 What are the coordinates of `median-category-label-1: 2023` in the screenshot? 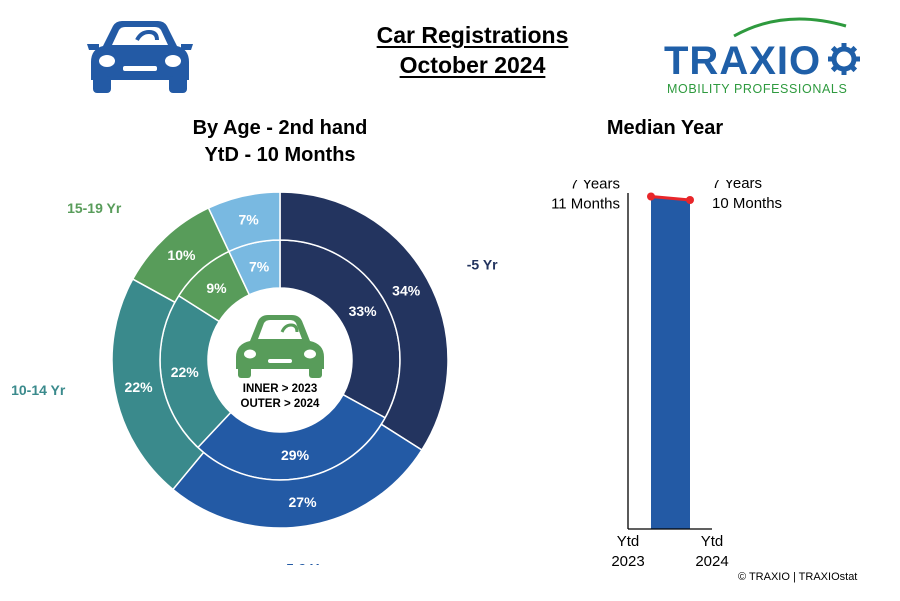 It's located at (627, 561).